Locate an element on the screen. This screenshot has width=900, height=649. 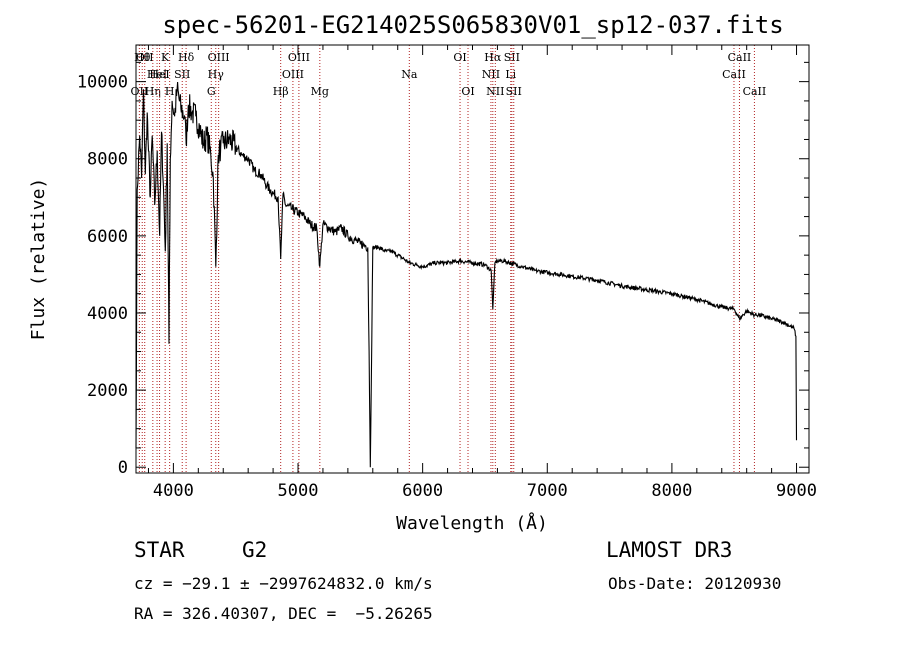
y-tick-label: 4000 is located at coordinates (107, 314).